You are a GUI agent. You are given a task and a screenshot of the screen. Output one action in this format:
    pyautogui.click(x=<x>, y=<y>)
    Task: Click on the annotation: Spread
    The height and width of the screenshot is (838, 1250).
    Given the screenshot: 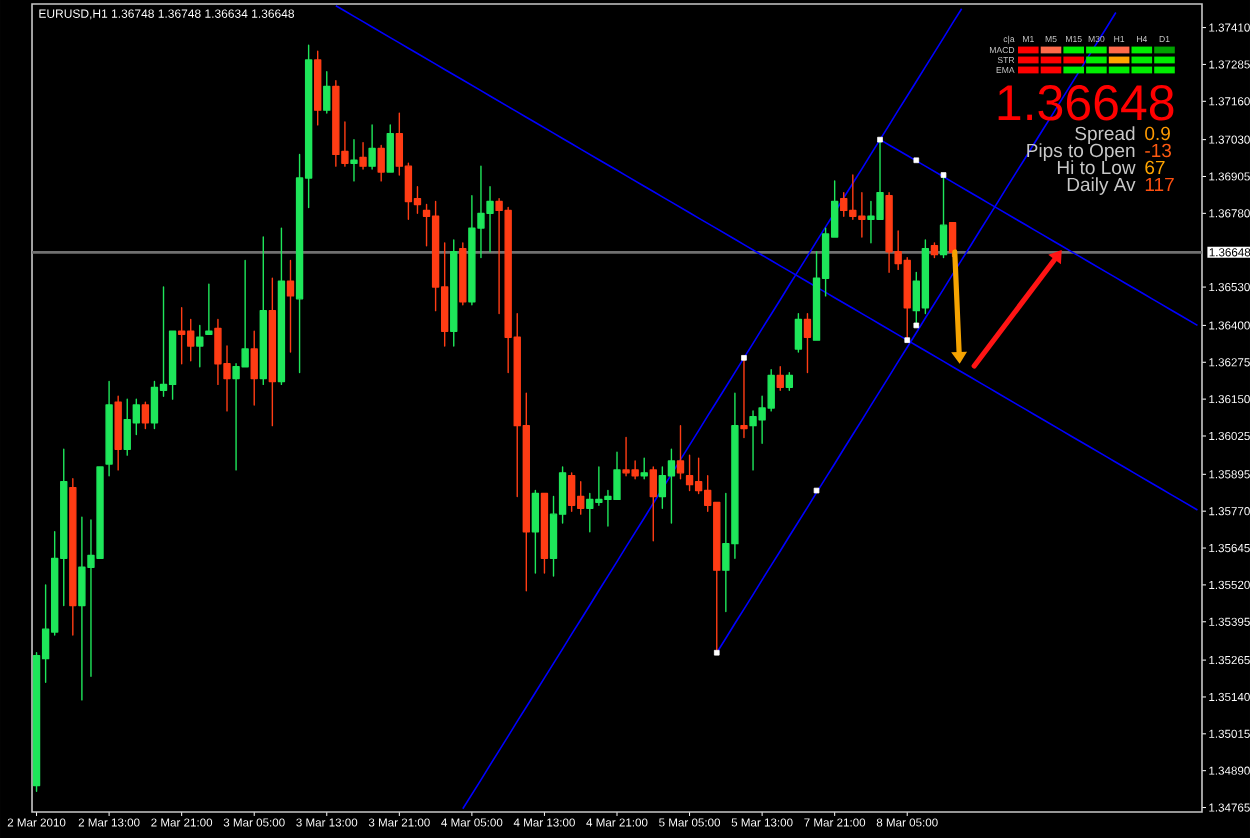 What is the action you would take?
    pyautogui.click(x=1105, y=135)
    